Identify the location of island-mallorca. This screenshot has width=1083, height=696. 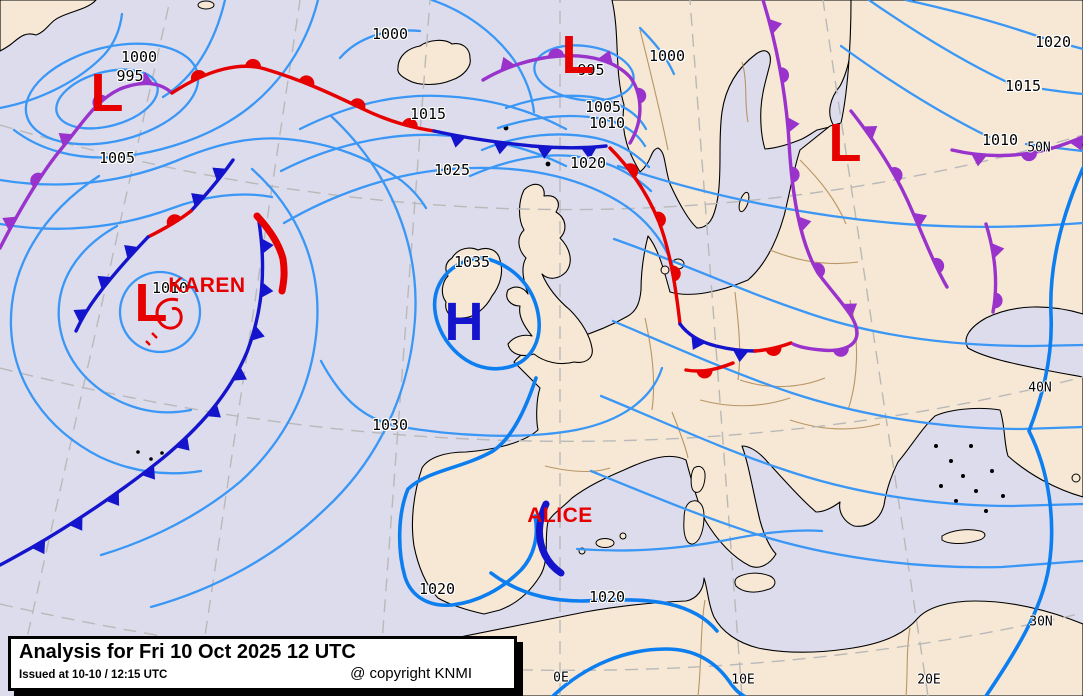
(605, 543).